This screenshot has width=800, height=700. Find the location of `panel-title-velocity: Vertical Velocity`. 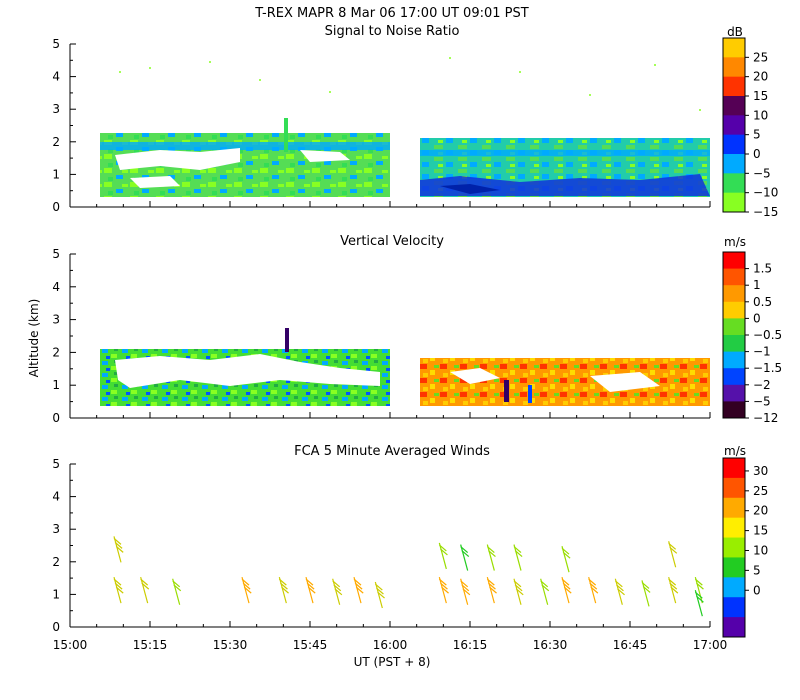

panel-title-velocity: Vertical Velocity is located at coordinates (392, 241).